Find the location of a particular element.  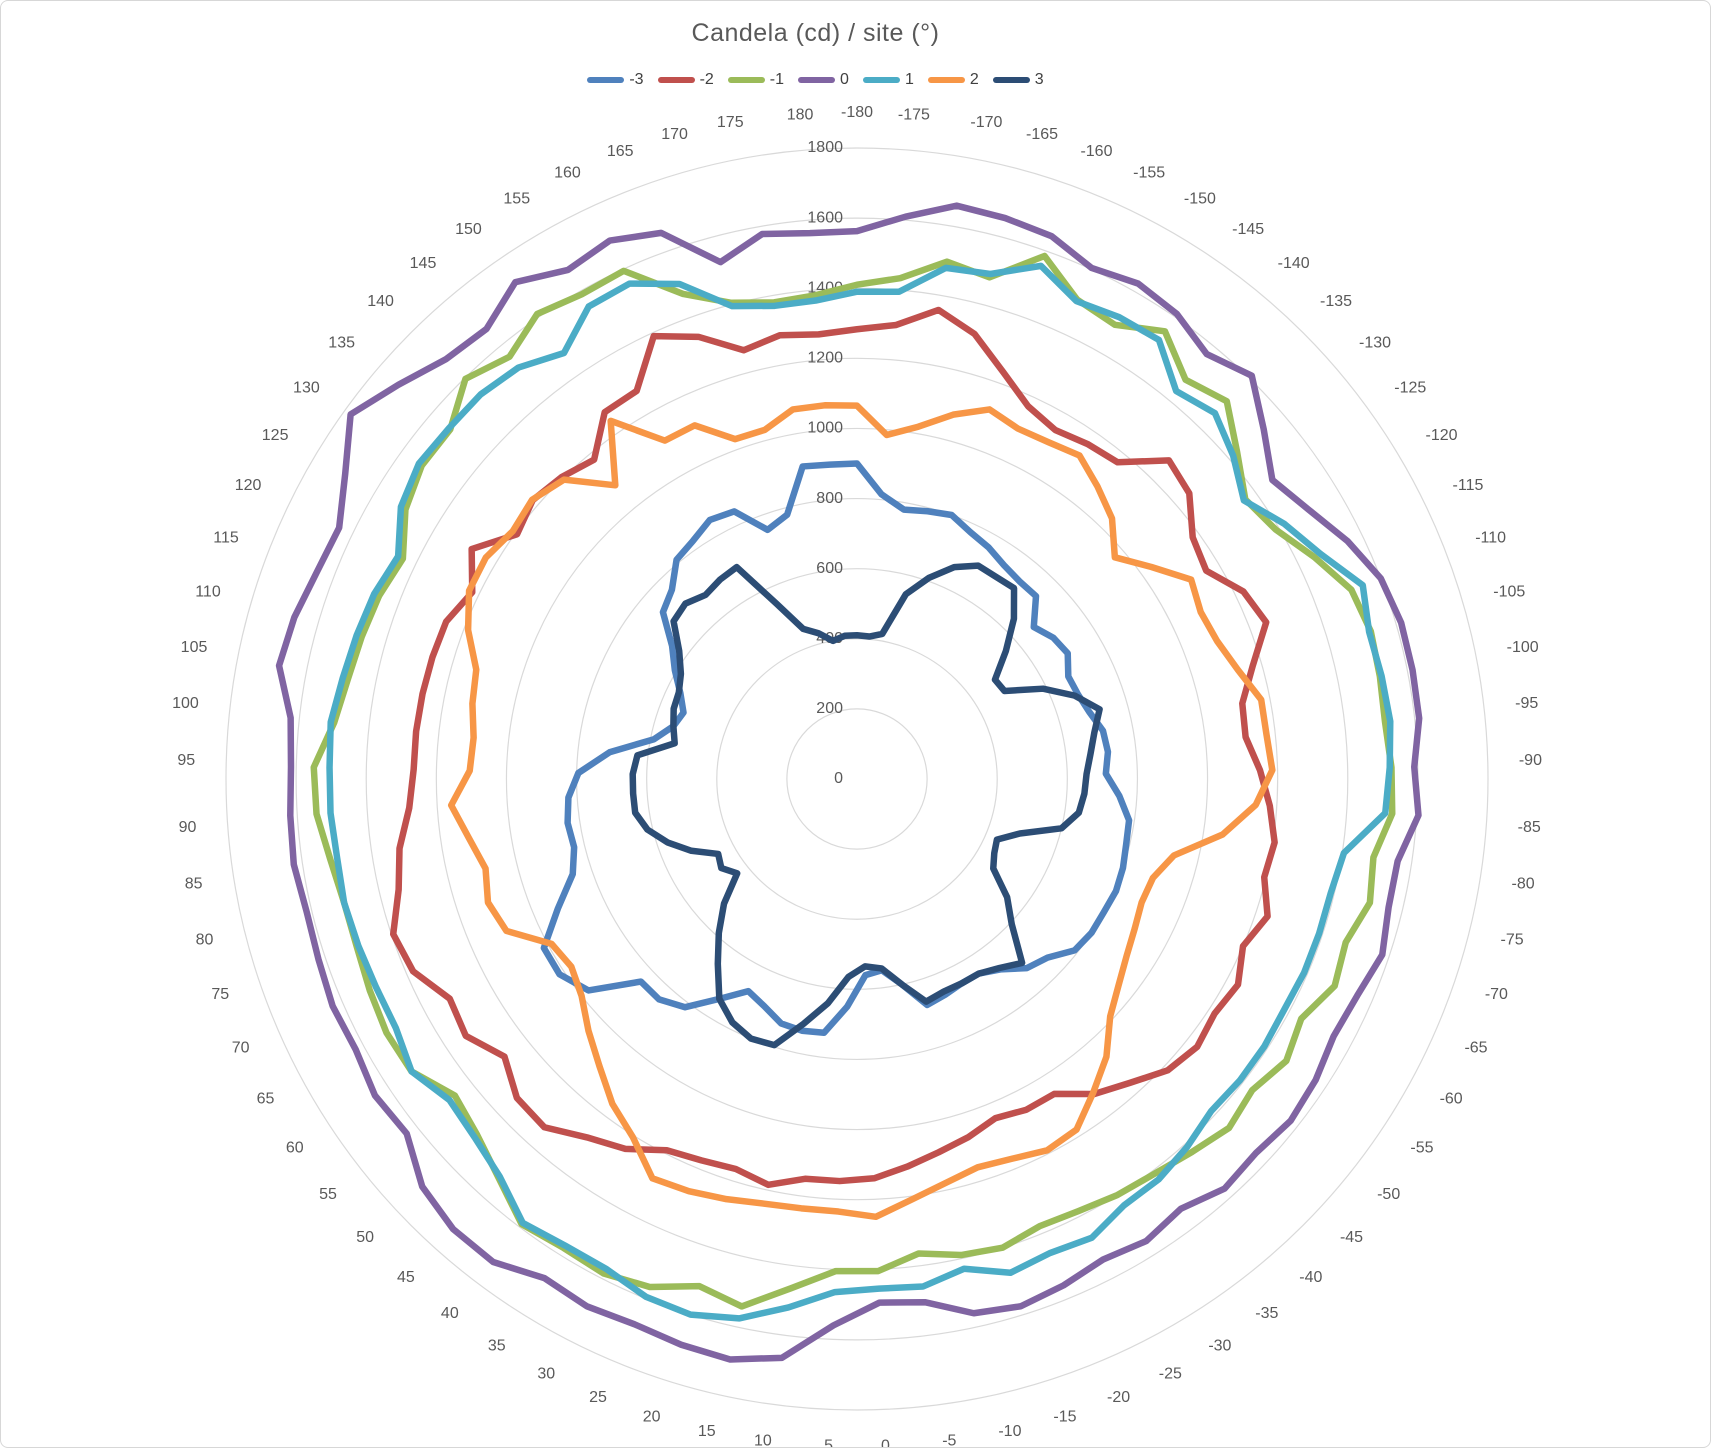

radial-axis-label-1000: 1000 is located at coordinates (825, 428).